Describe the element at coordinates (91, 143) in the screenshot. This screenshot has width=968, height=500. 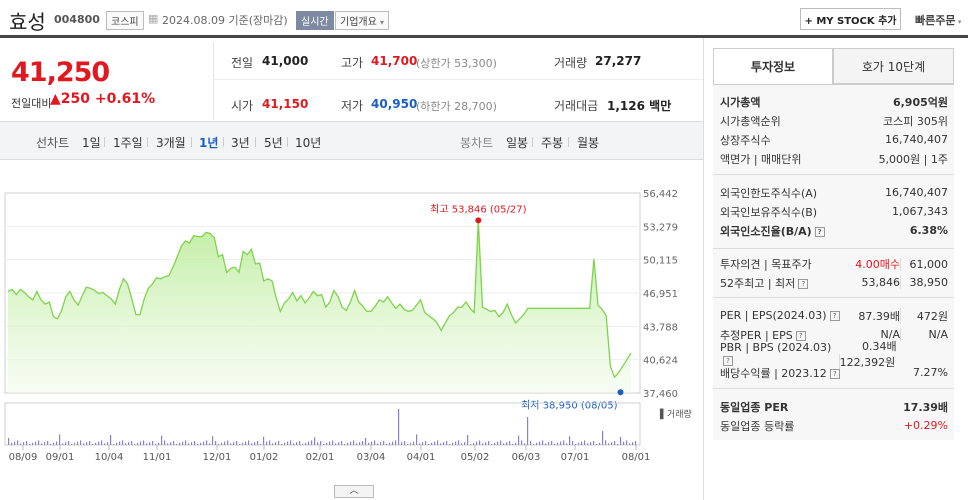
I see `tab-1day: 1일` at that location.